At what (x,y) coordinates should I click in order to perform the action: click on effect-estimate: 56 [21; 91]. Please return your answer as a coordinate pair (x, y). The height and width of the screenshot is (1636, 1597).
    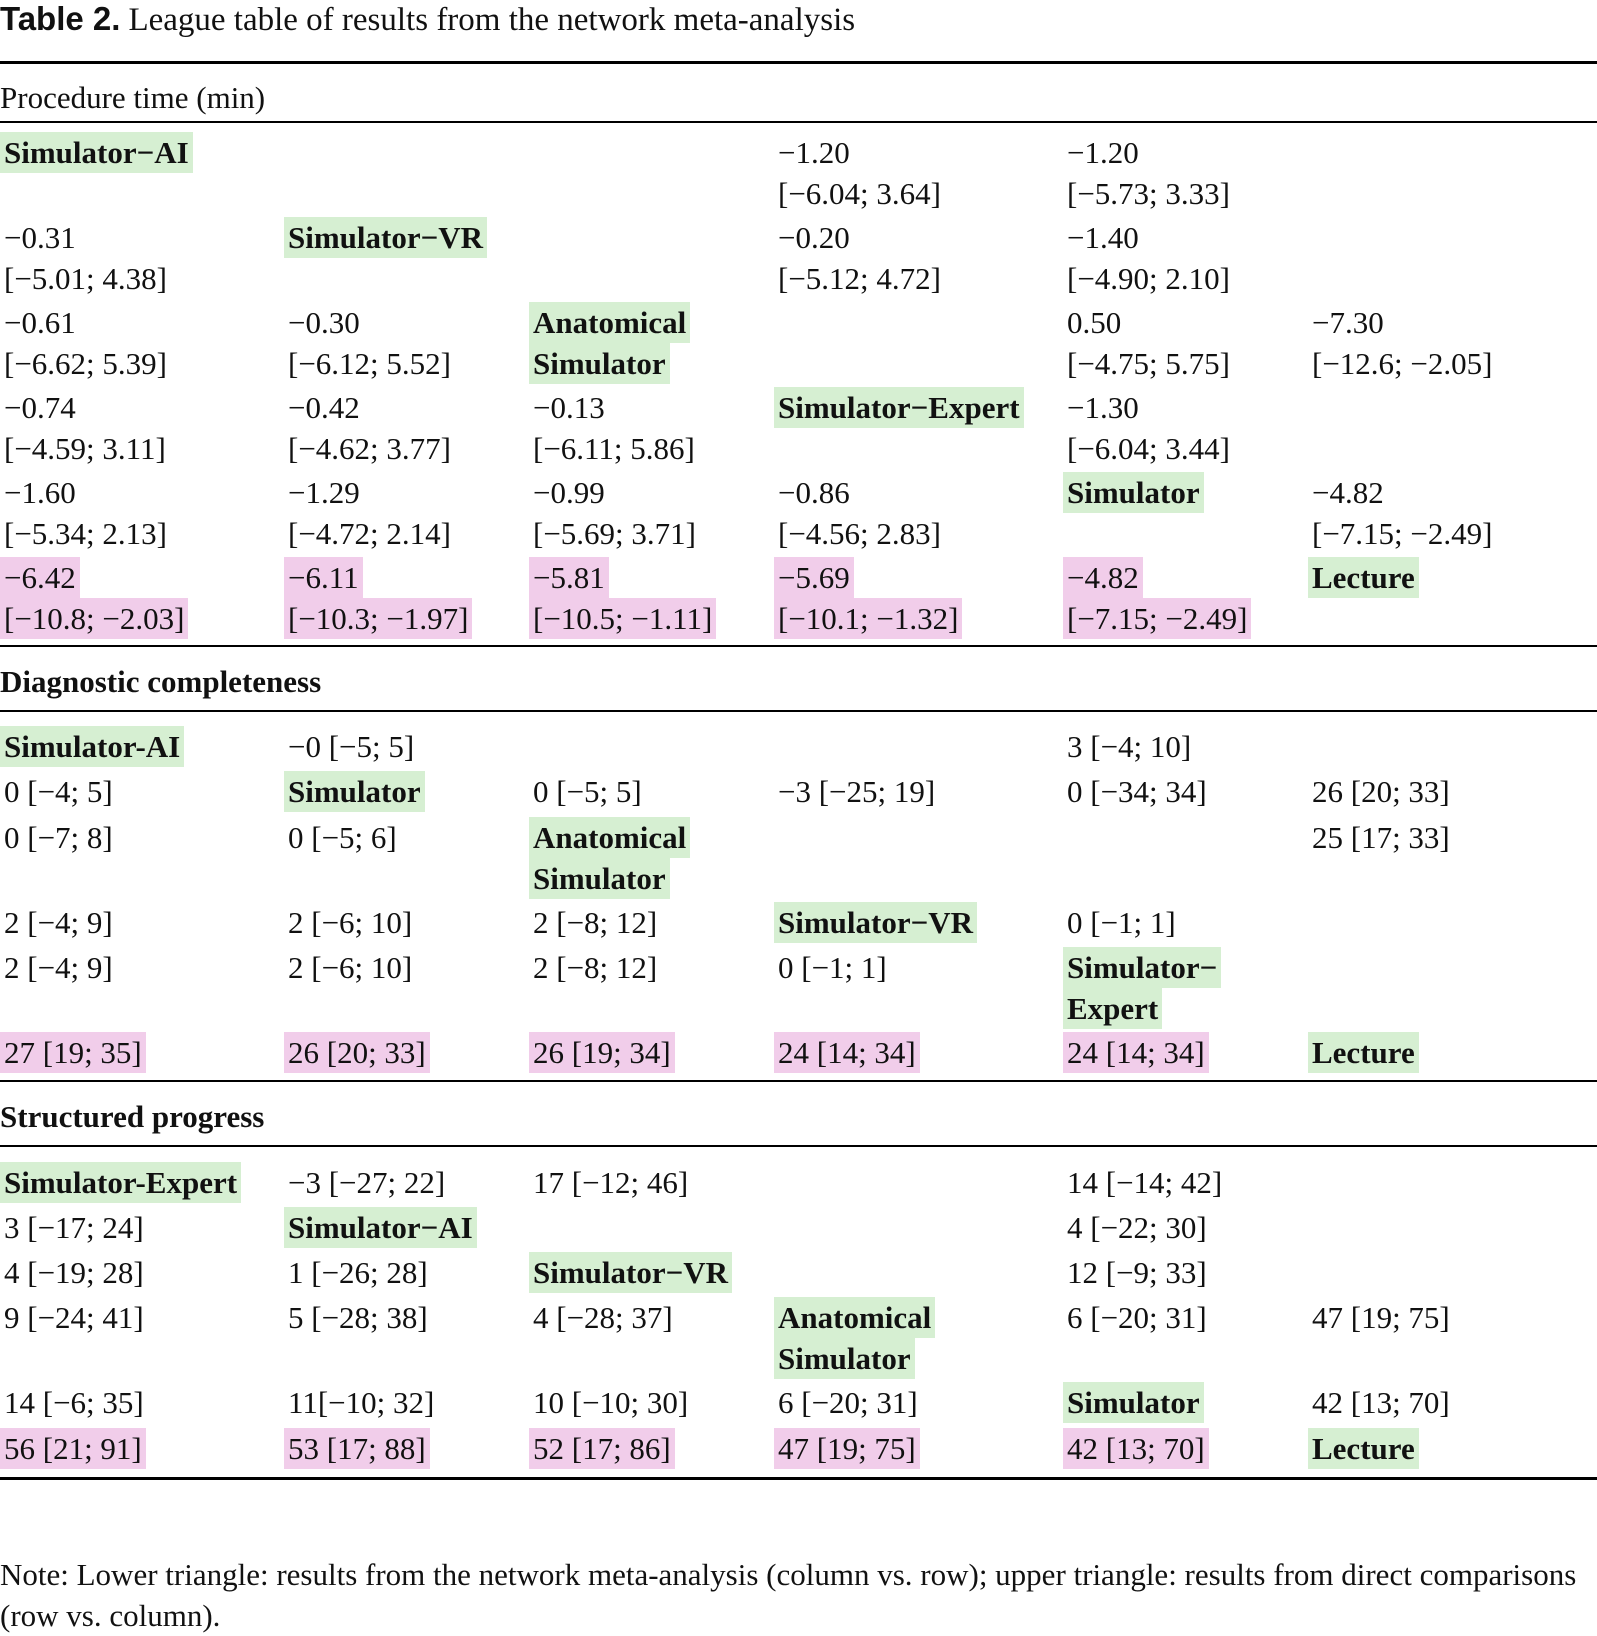
    Looking at the image, I should click on (73, 1448).